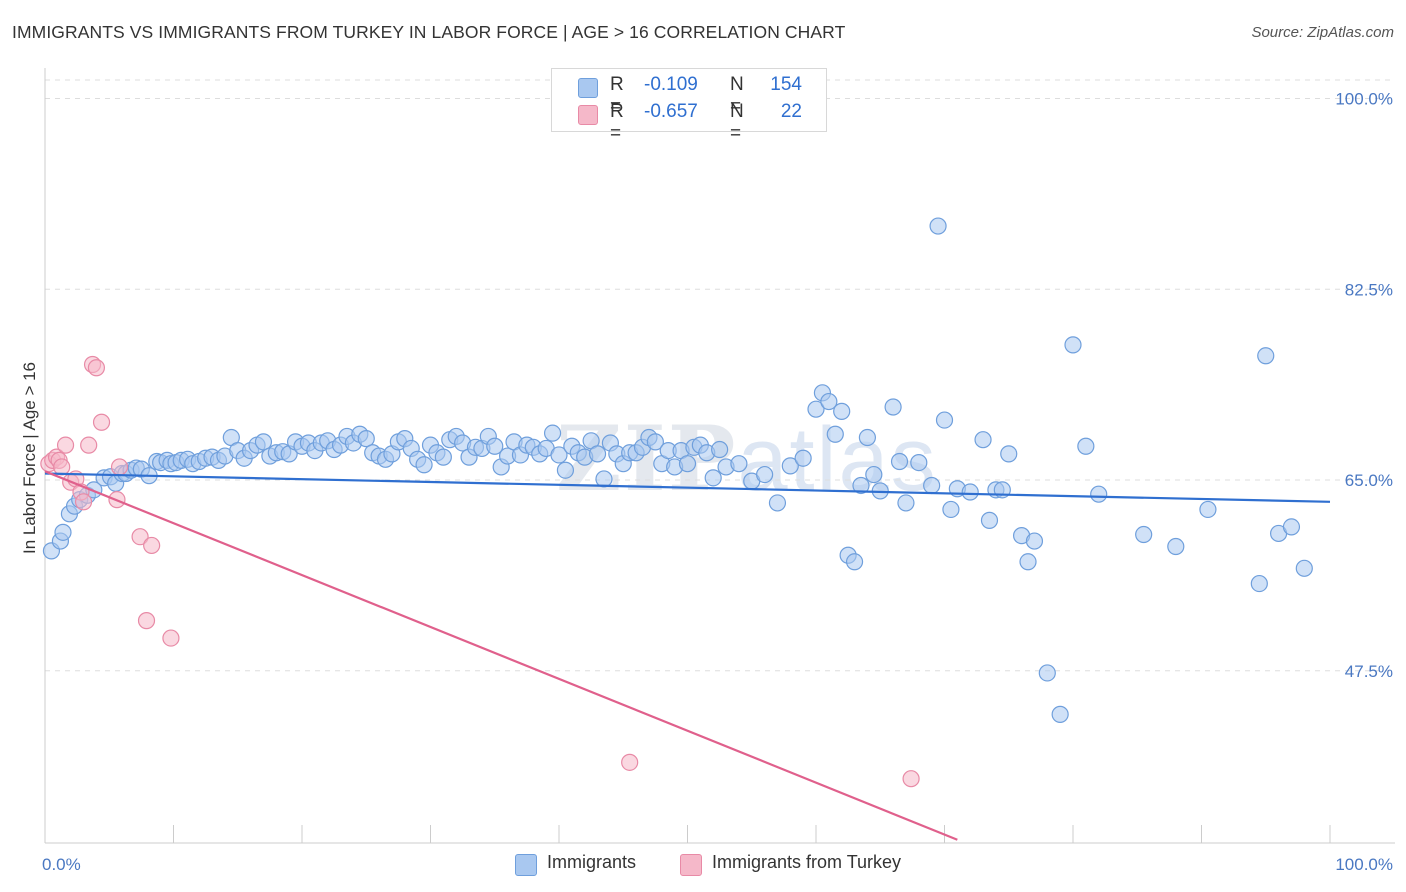 This screenshot has height=892, width=1406. What do you see at coordinates (791, 111) in the screenshot?
I see `legend-n-value: 22` at bounding box center [791, 111].